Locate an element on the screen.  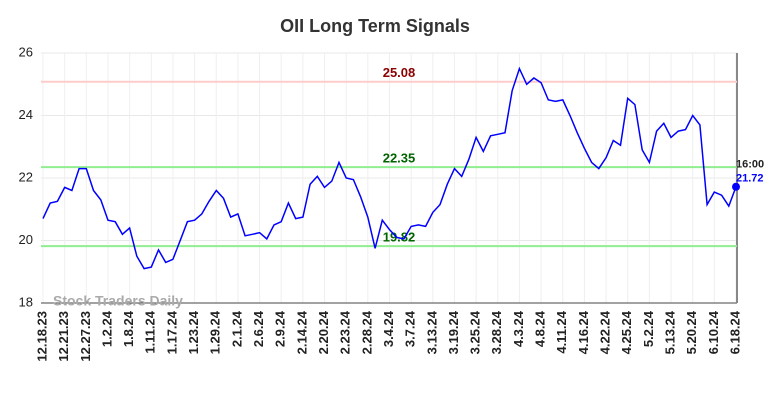
last-value: 21.72 is located at coordinates (750, 179).